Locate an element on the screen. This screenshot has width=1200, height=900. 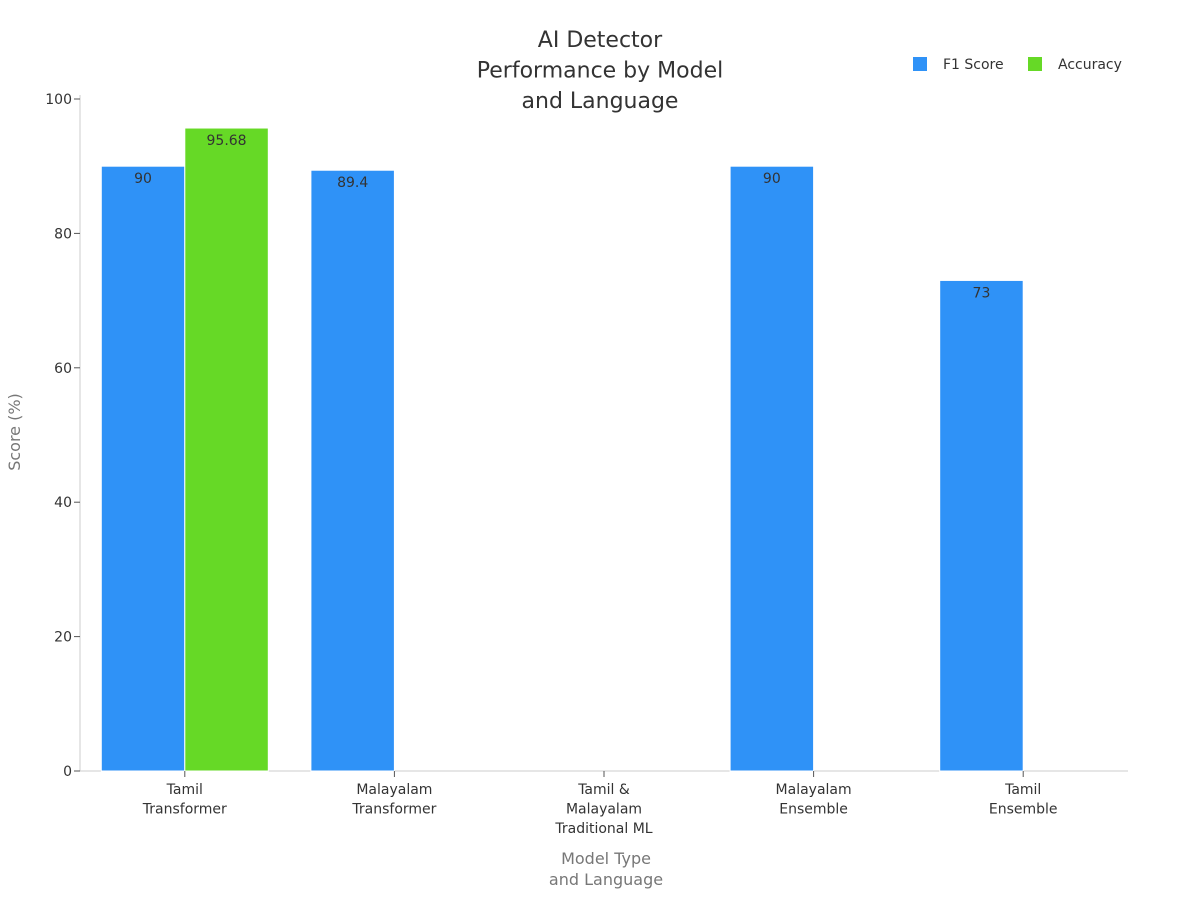
chart-title: and Language is located at coordinates (600, 101).